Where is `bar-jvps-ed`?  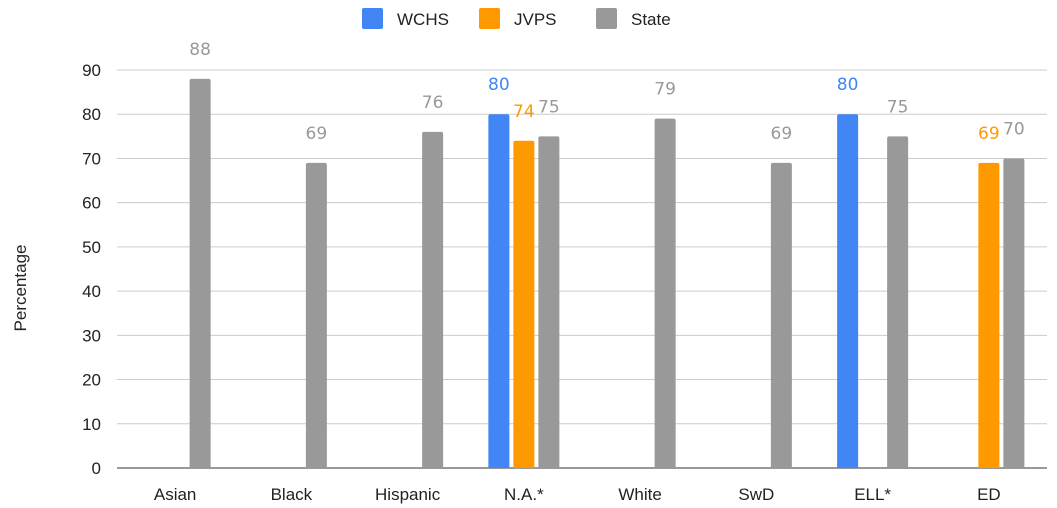 bar-jvps-ed is located at coordinates (989, 315).